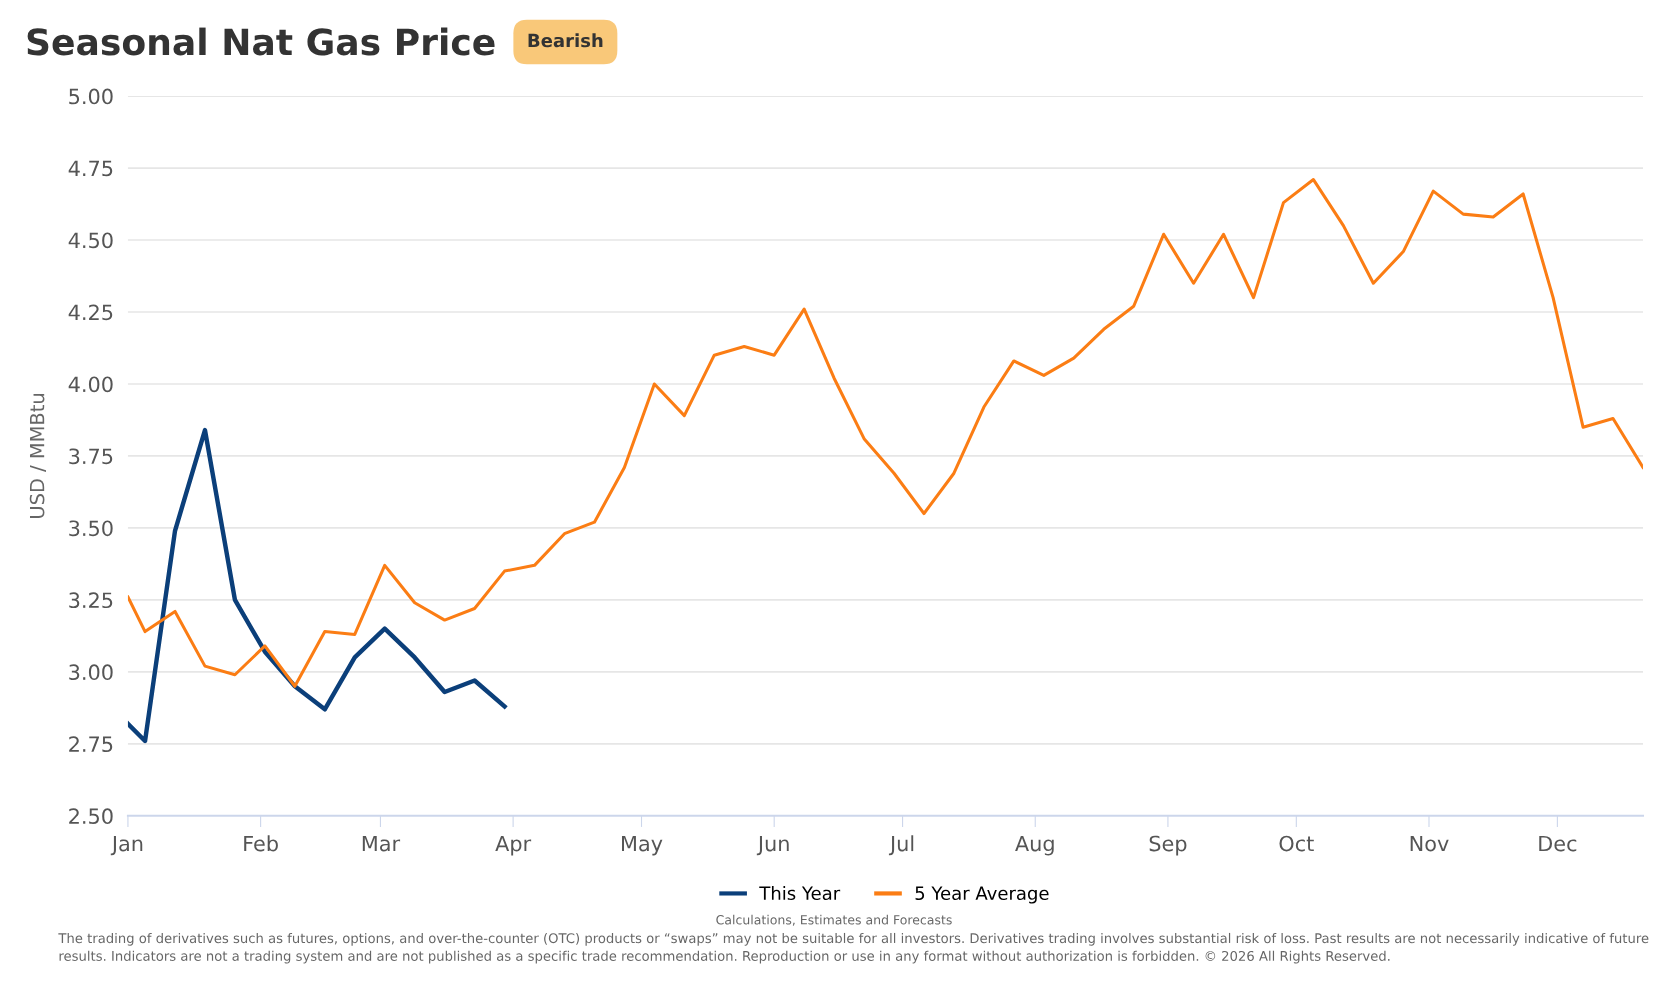  I want to click on y-tick-label: 4.50, so click(90, 240).